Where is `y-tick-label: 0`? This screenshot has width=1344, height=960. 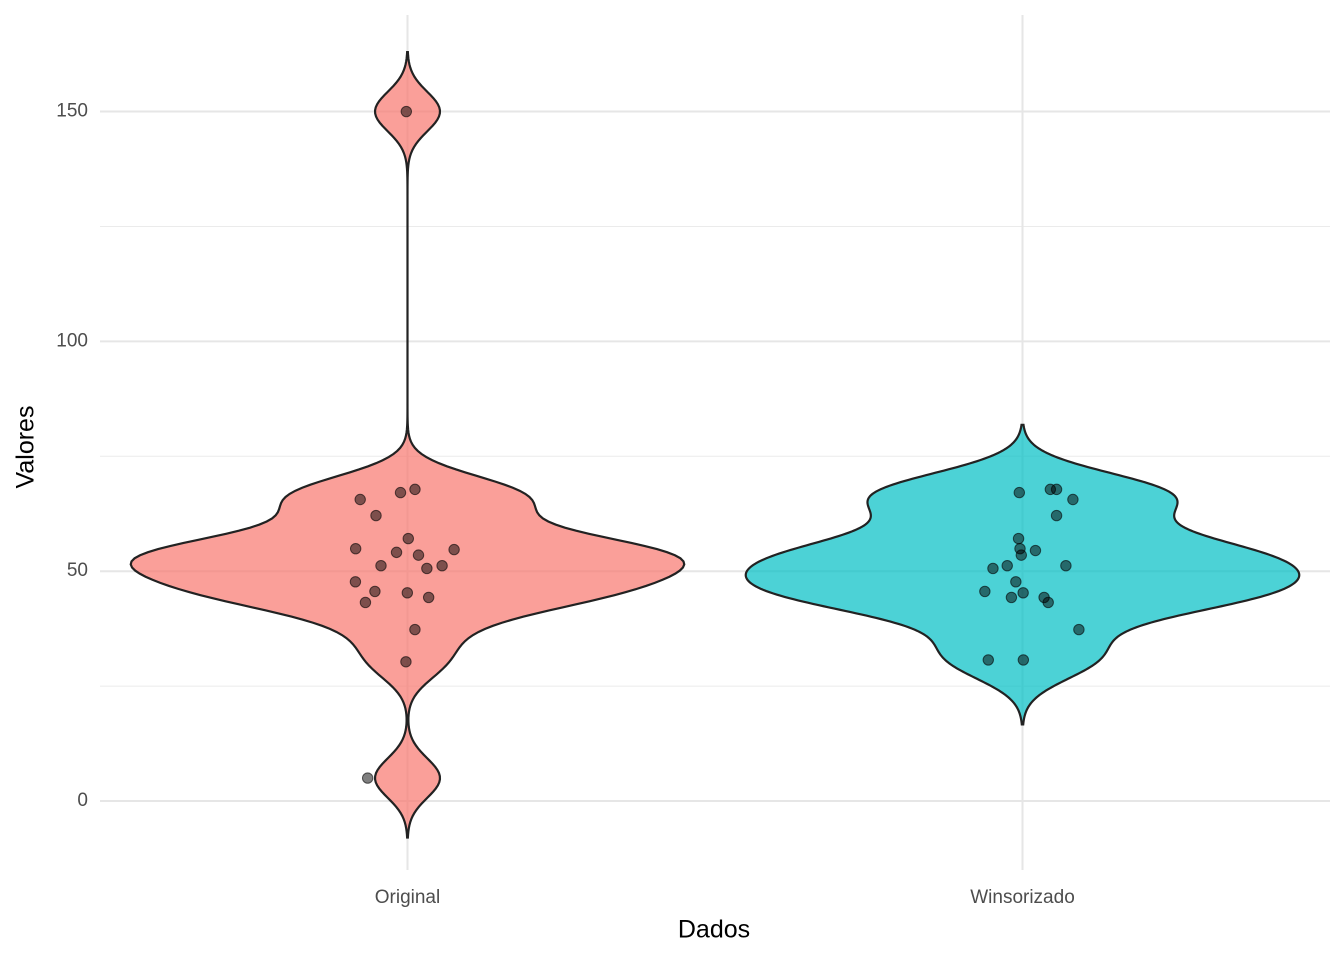
y-tick-label: 0 is located at coordinates (82, 800).